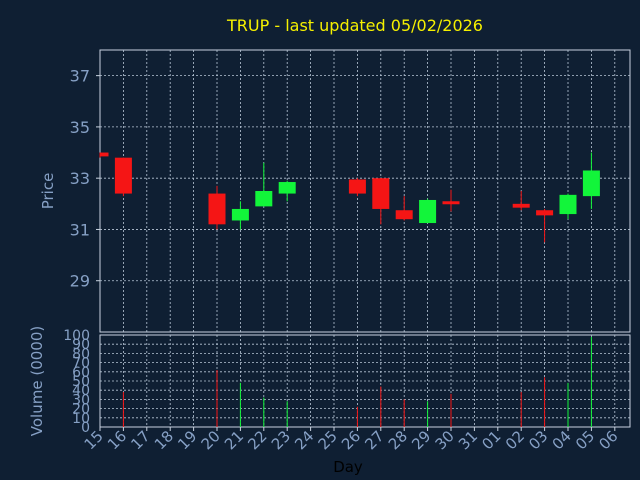 Image resolution: width=640 pixels, height=480 pixels. Describe the element at coordinates (117, 440) in the screenshot. I see `x-tick-label: 16` at that location.